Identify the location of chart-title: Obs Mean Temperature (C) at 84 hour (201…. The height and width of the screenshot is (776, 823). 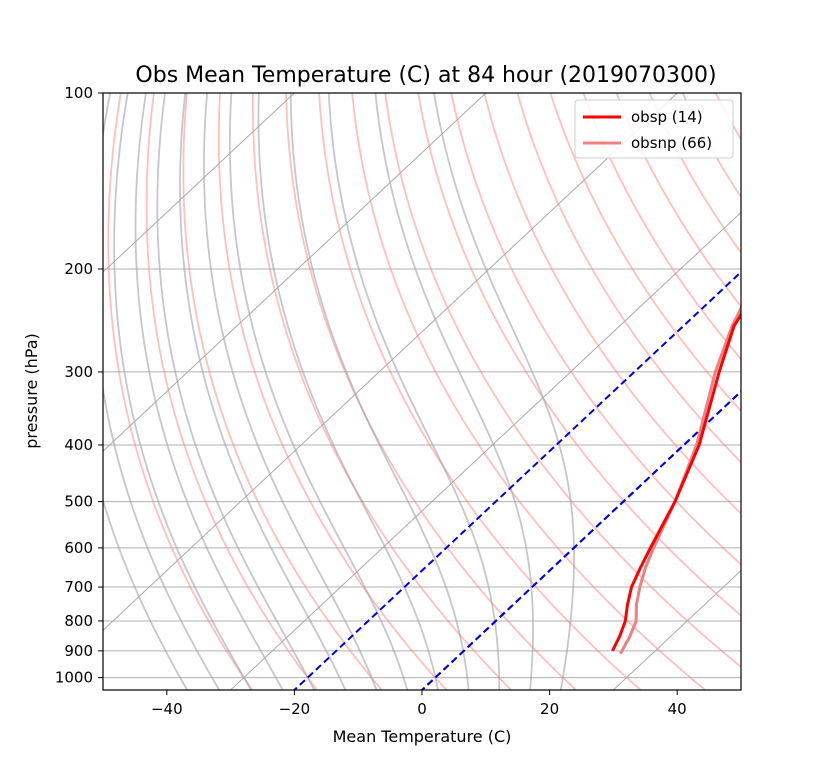
(425, 75).